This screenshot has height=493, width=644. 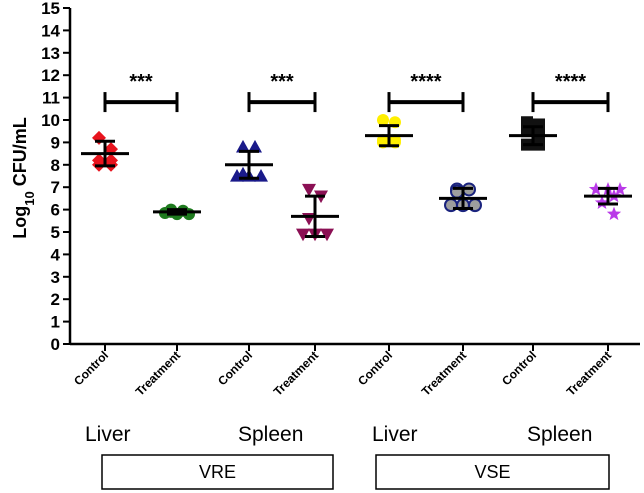 I want to click on y-tick-label: 2, so click(x=55, y=299).